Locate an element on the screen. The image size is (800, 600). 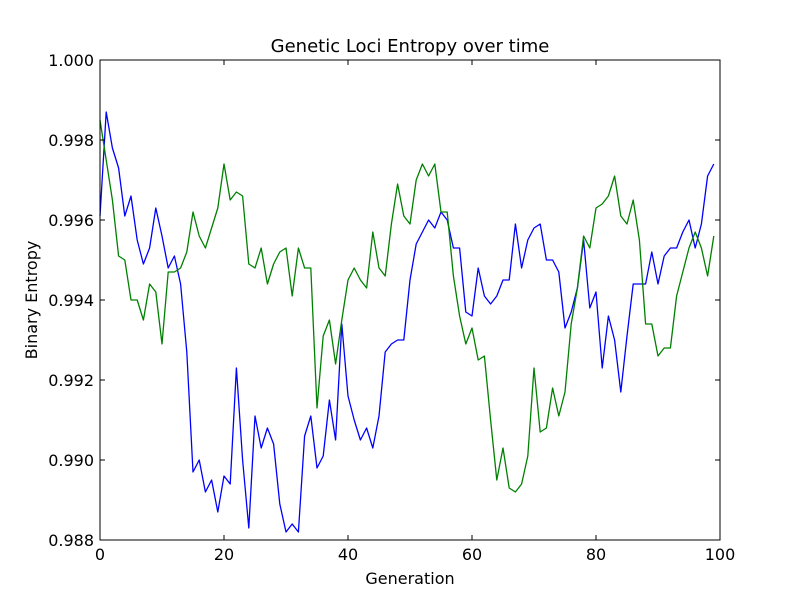
x-tick-label: 100 is located at coordinates (720, 554).